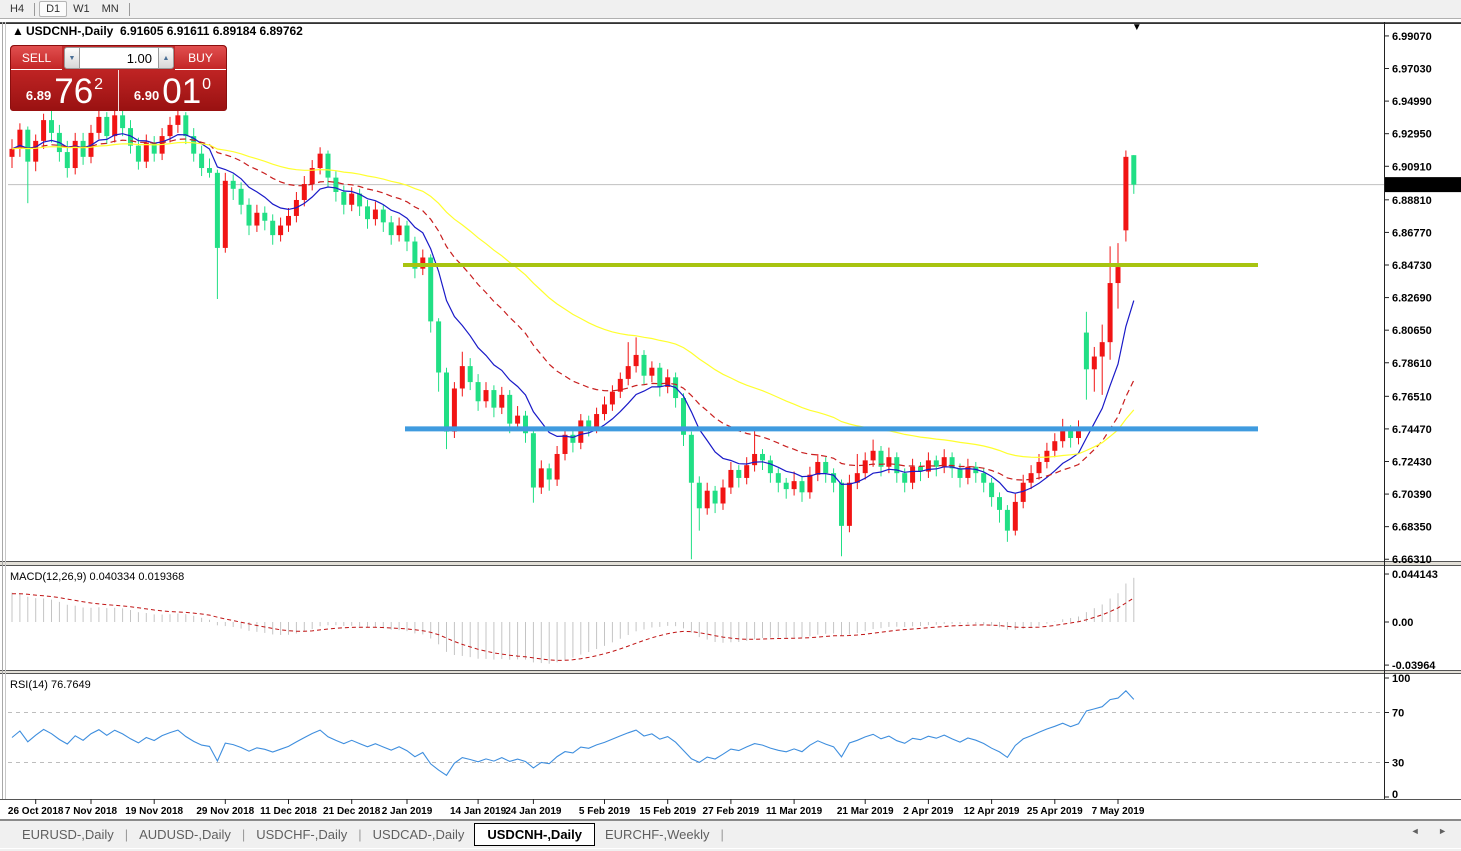  What do you see at coordinates (17, 9) in the screenshot?
I see `timeframe-button-h4: H4` at bounding box center [17, 9].